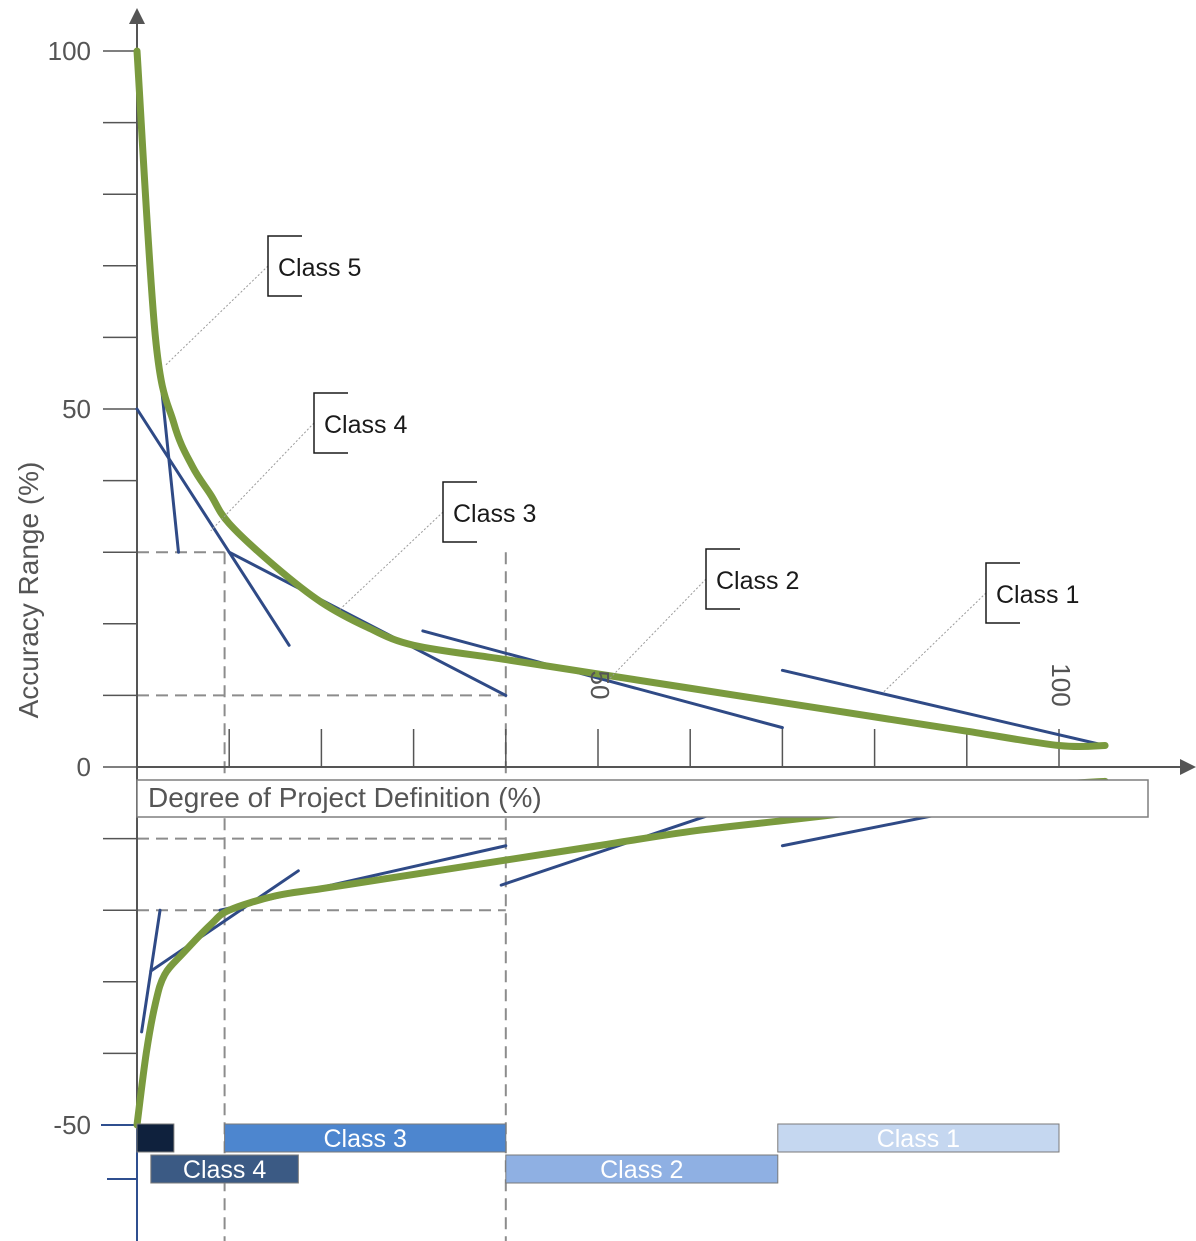 This screenshot has height=1241, width=1196. I want to click on class-range-bar-label: Class 3, so click(365, 1139).